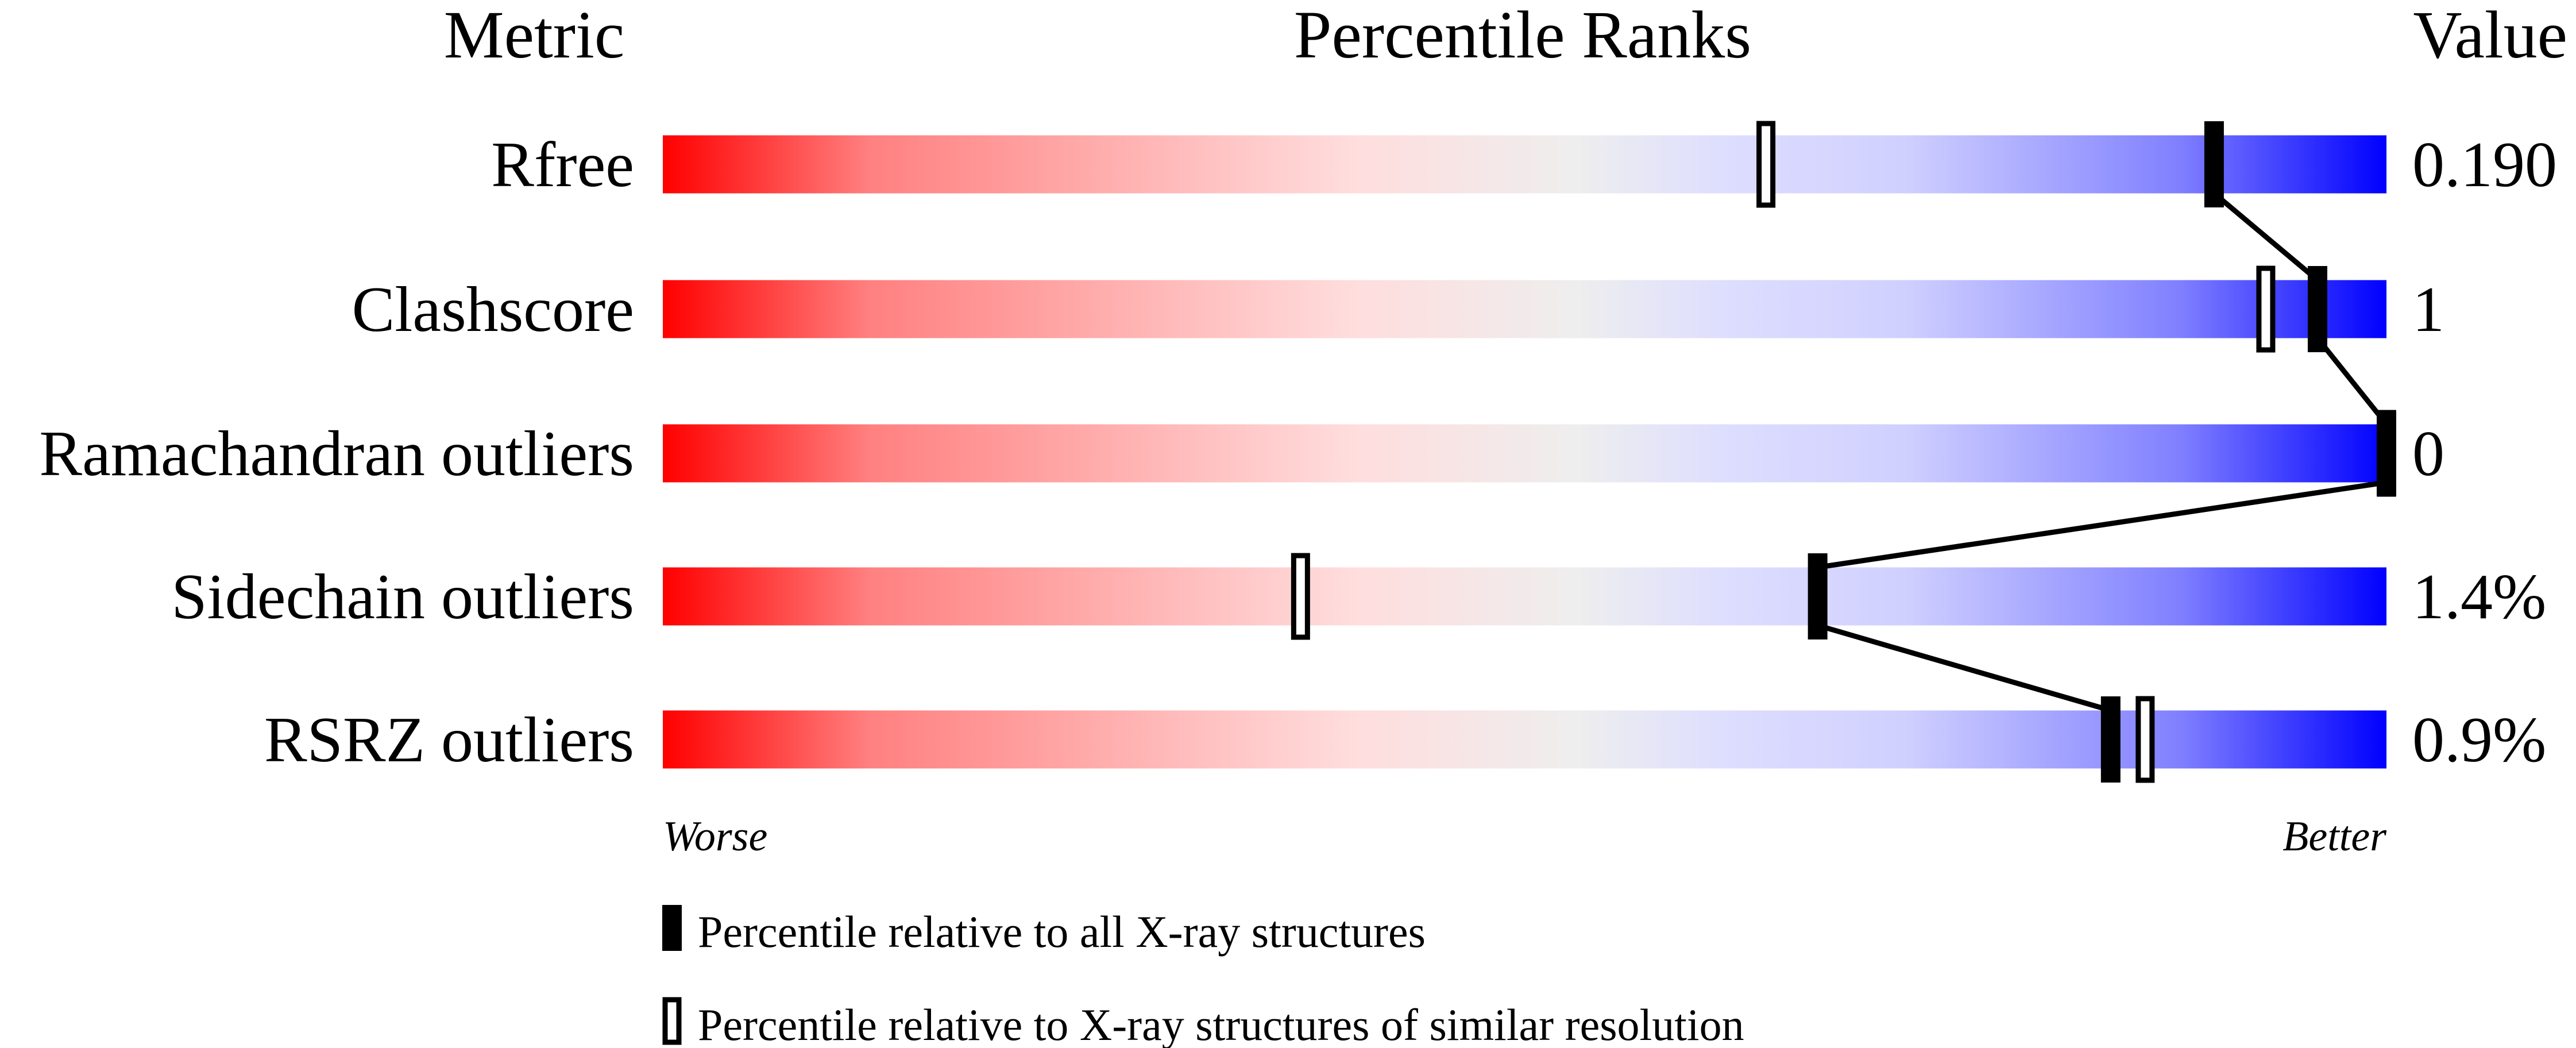 This screenshot has height=1048, width=2576. I want to click on axis-worse-label: Worse, so click(715, 836).